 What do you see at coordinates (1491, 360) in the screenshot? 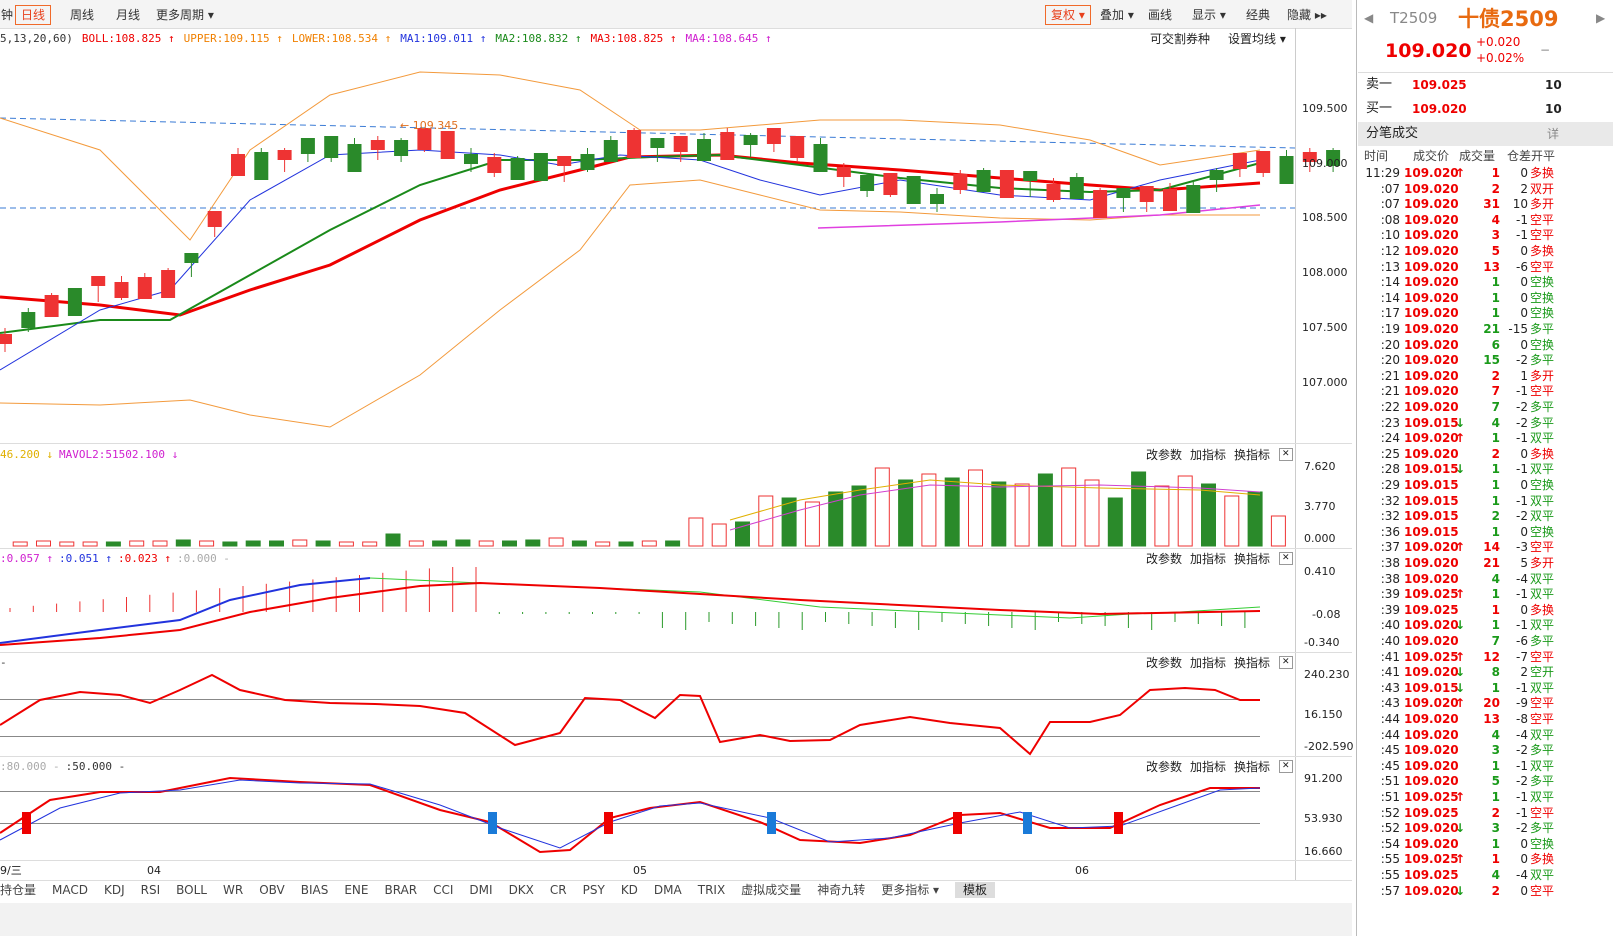
I see `trade-volume: 15` at bounding box center [1491, 360].